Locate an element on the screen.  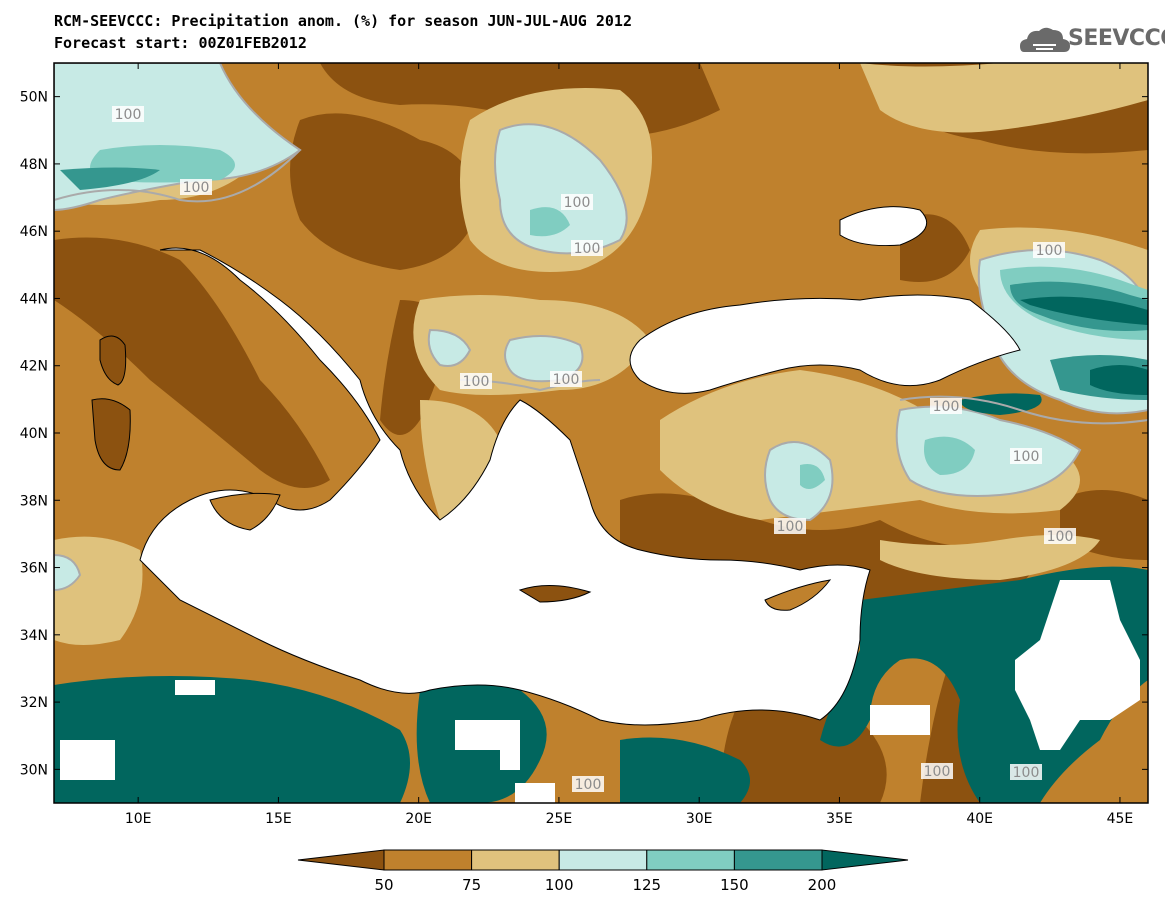
colorbar-tick-label: 200 is located at coordinates (822, 885).